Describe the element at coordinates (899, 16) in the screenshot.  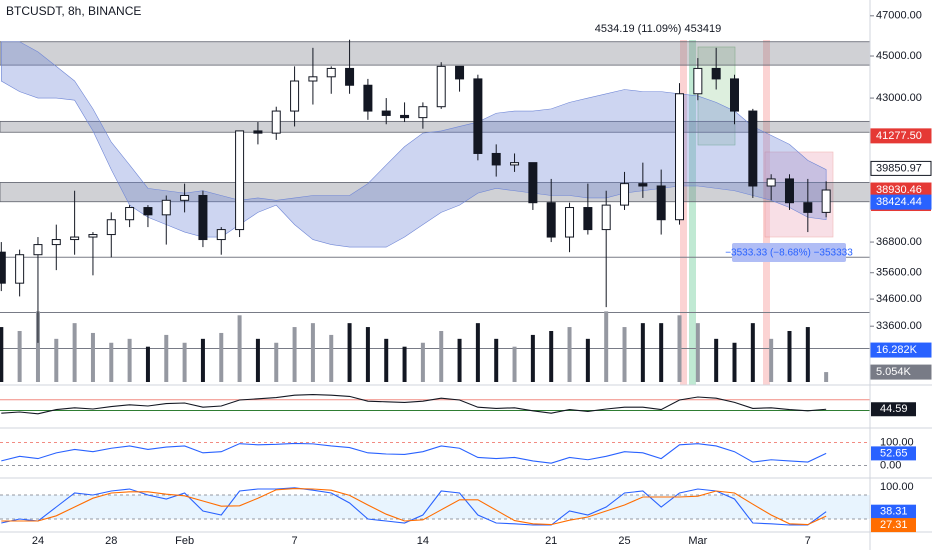
I see `y-tick-label: 47000.00` at that location.